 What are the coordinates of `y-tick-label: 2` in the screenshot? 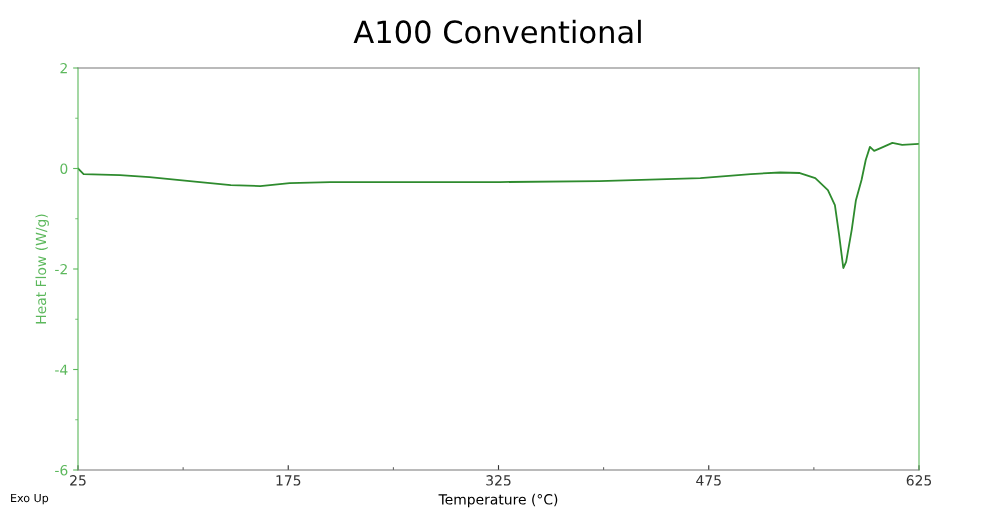 It's located at (63, 68).